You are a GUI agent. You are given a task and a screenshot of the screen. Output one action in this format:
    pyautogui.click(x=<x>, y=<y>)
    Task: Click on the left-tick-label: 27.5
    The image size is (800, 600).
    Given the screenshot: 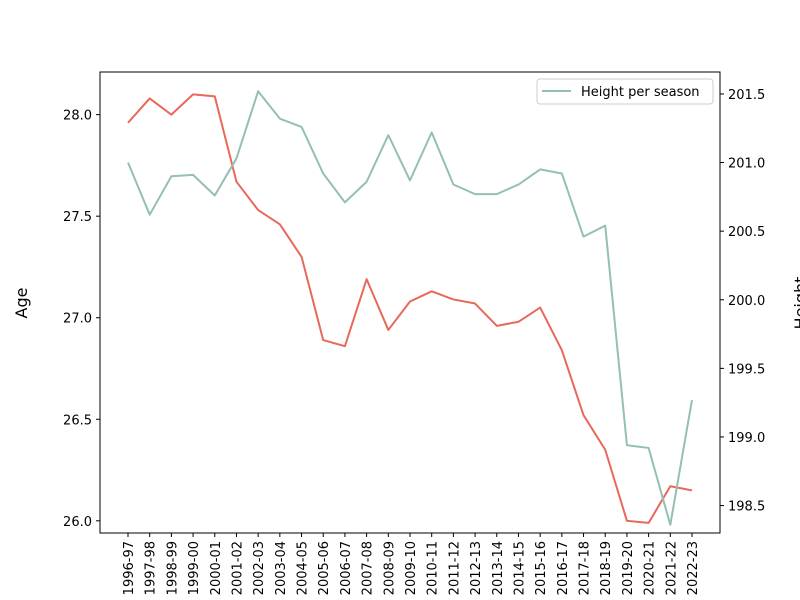 What is the action you would take?
    pyautogui.click(x=77, y=217)
    